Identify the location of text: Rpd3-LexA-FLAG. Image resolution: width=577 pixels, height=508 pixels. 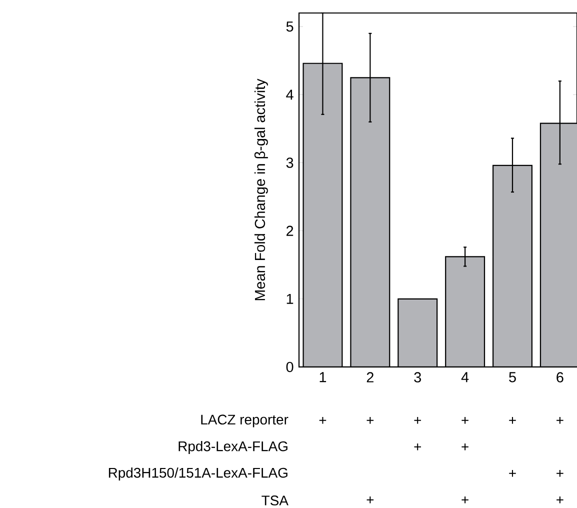
(233, 447).